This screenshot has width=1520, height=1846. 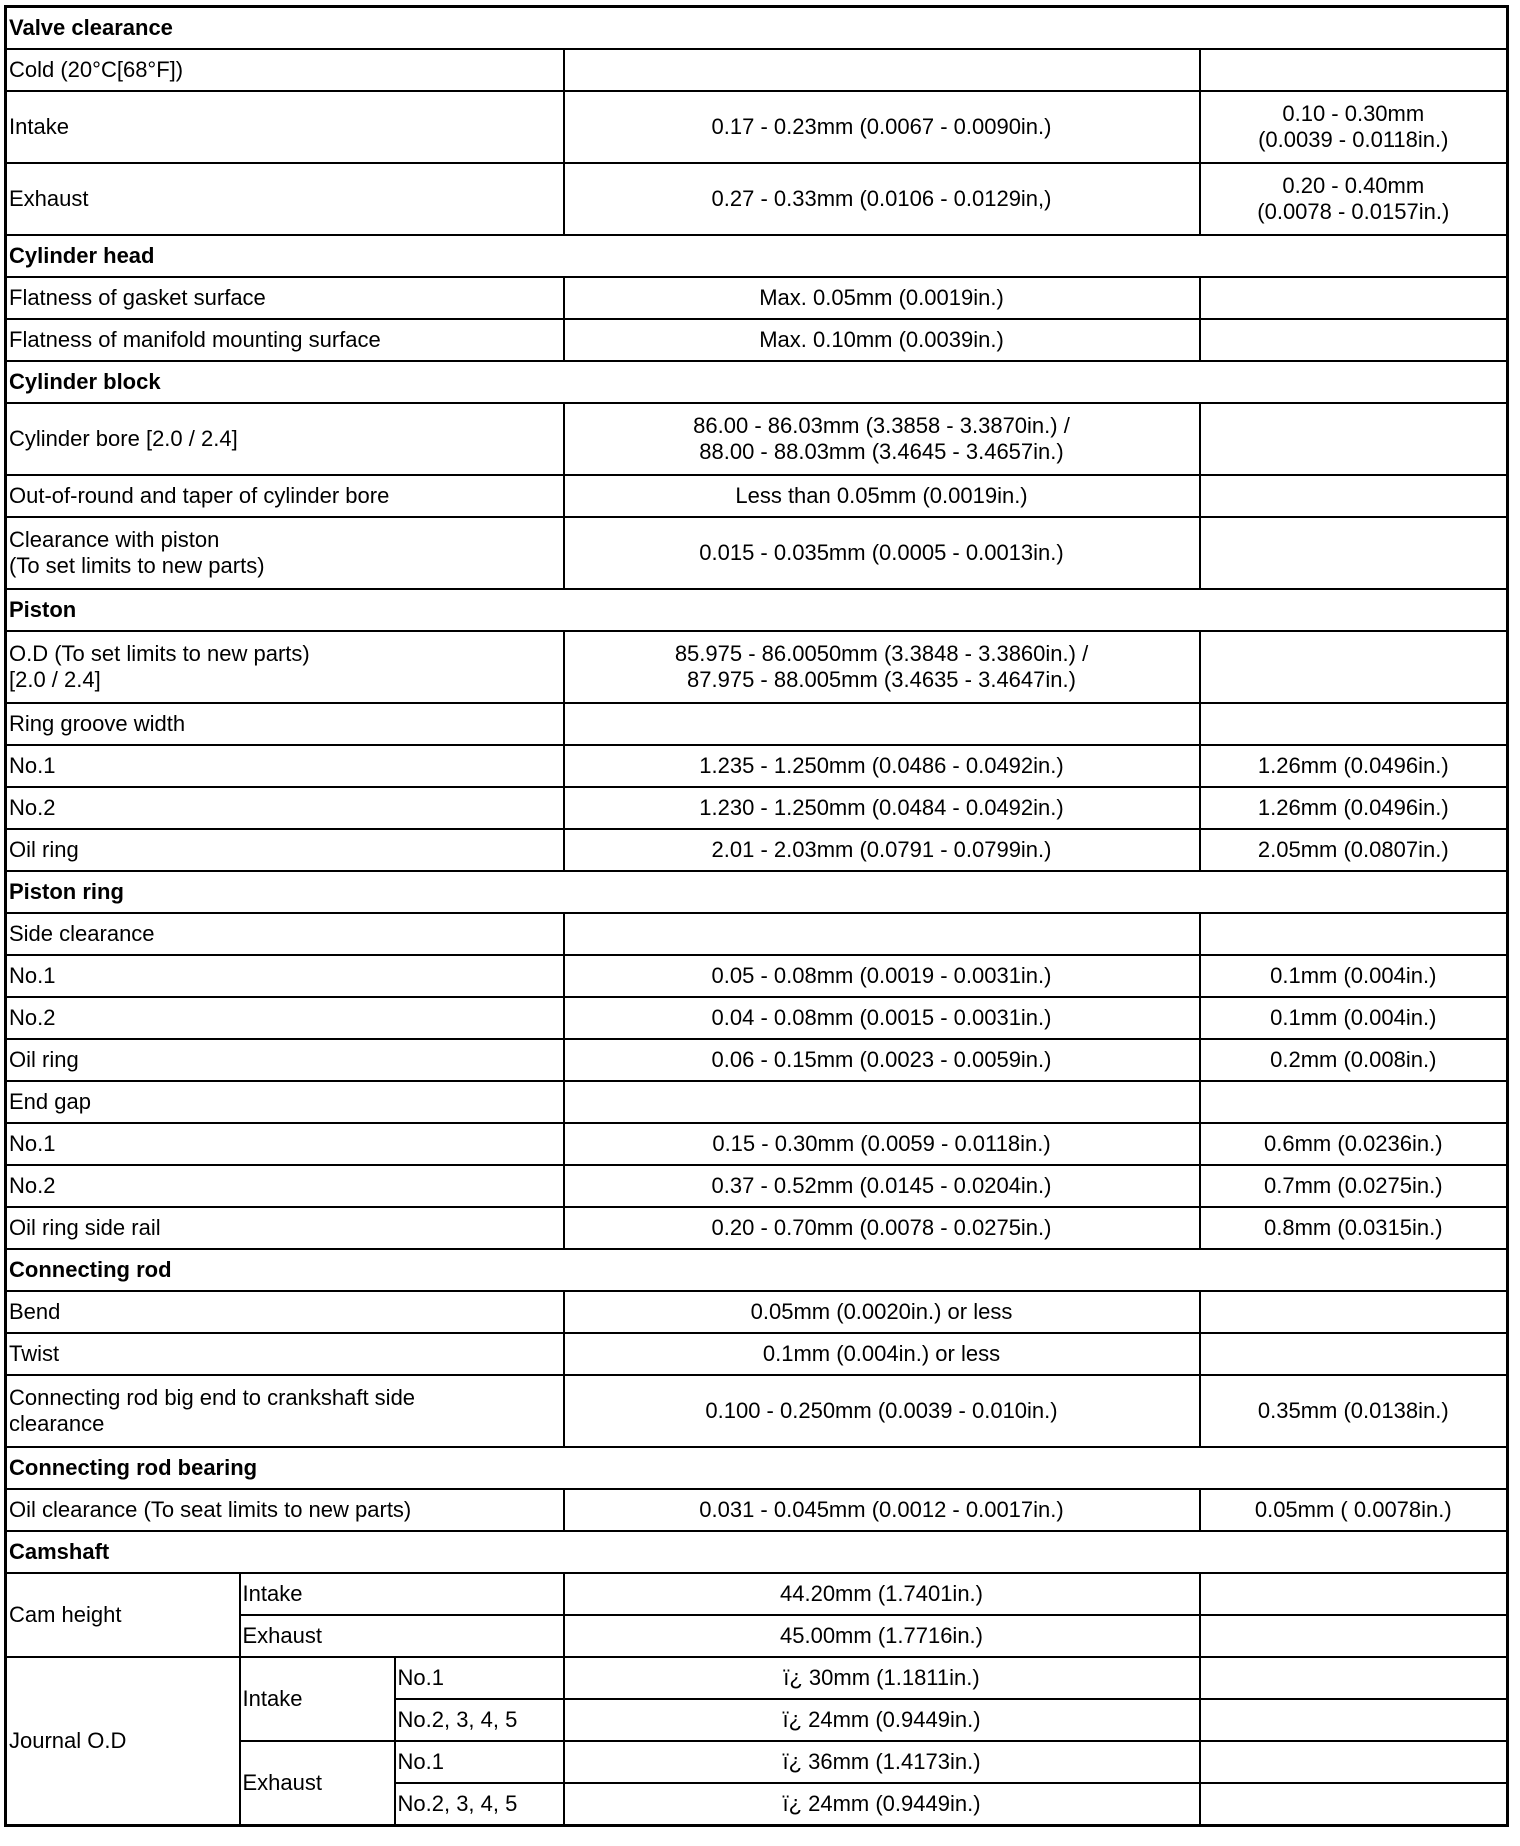 I want to click on standard-value: ï¿ 24mm (0.9449in.), so click(x=881, y=1720).